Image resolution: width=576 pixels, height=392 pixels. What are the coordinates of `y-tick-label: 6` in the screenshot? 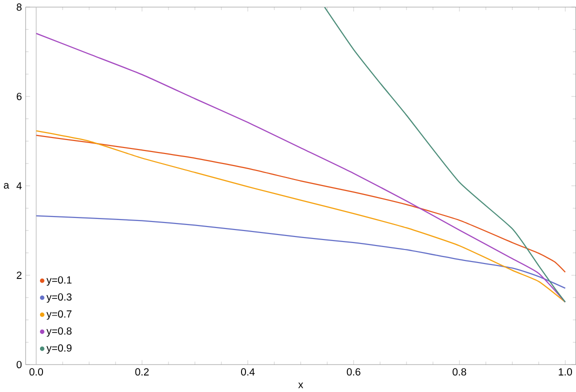 It's located at (19, 96).